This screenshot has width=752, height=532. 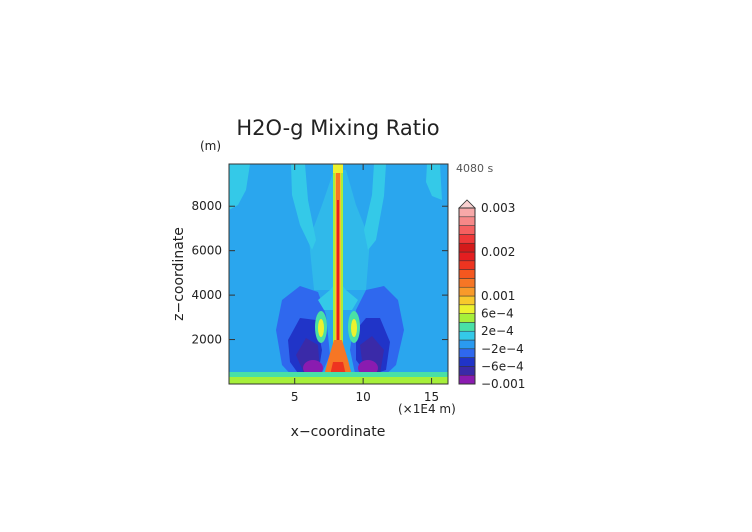 I want to click on time-label: 4080 s, so click(x=474, y=168).